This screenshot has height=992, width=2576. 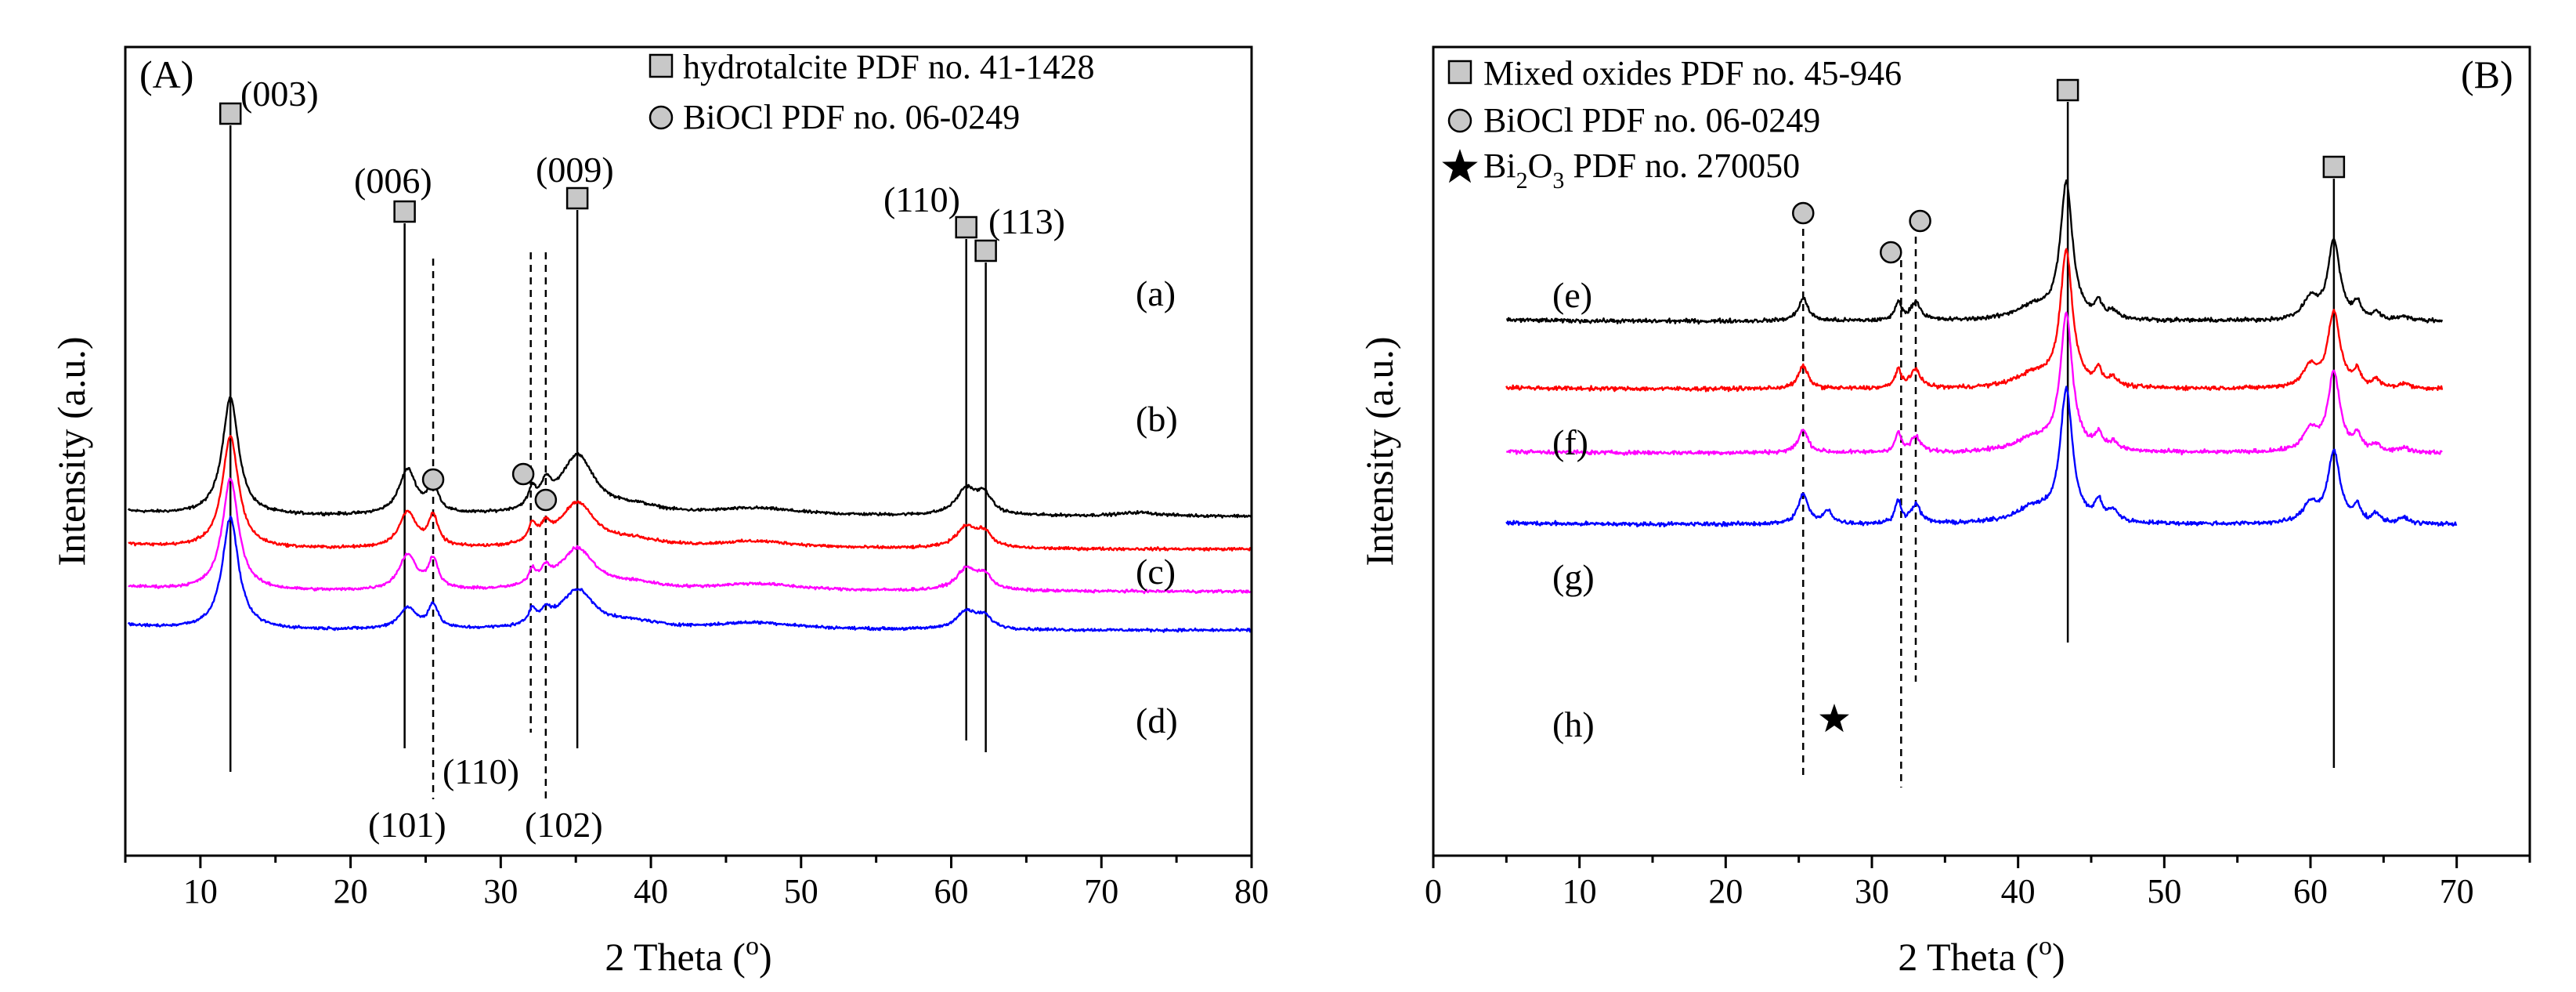 I want to click on series-line-a, so click(x=690, y=457).